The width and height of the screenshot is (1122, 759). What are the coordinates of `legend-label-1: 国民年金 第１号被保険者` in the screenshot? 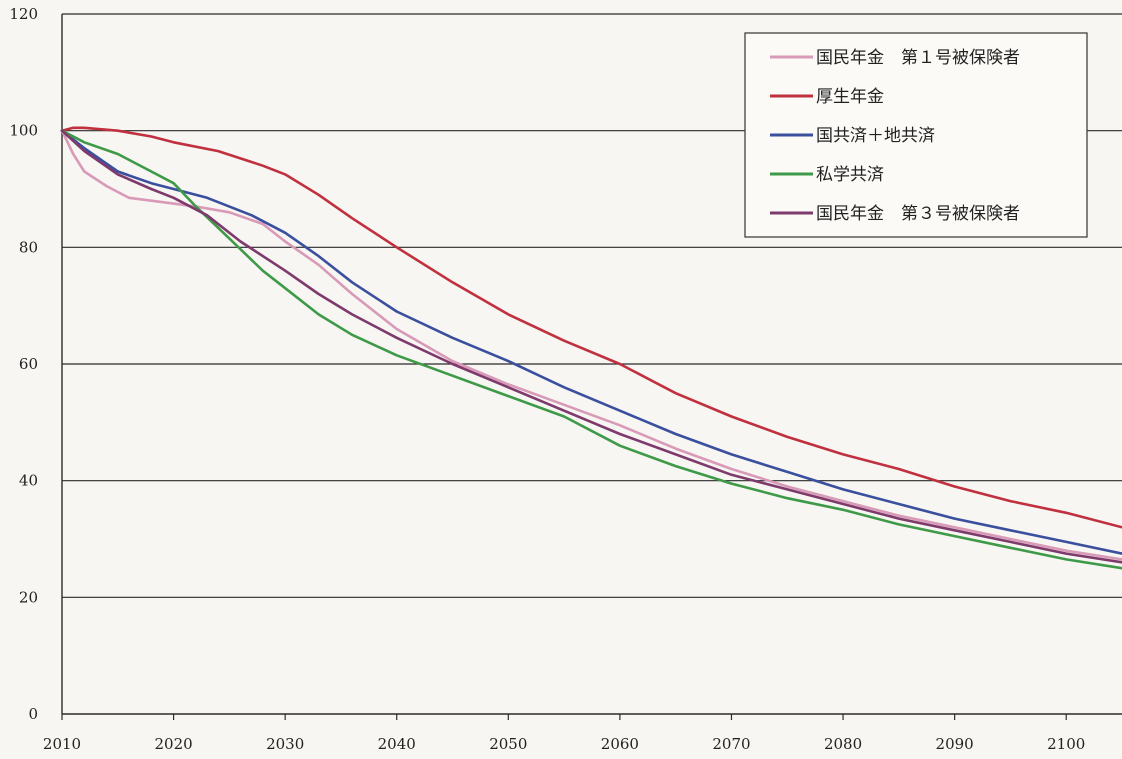 It's located at (918, 58).